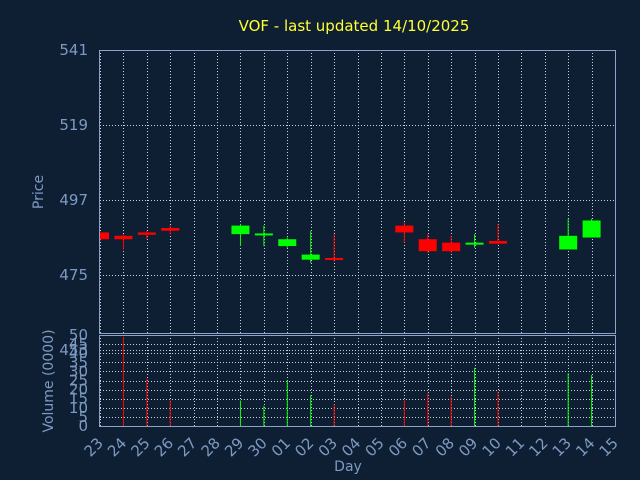 The image size is (640, 480). Describe the element at coordinates (78, 344) in the screenshot. I see `volume-tick-label: 45` at that location.